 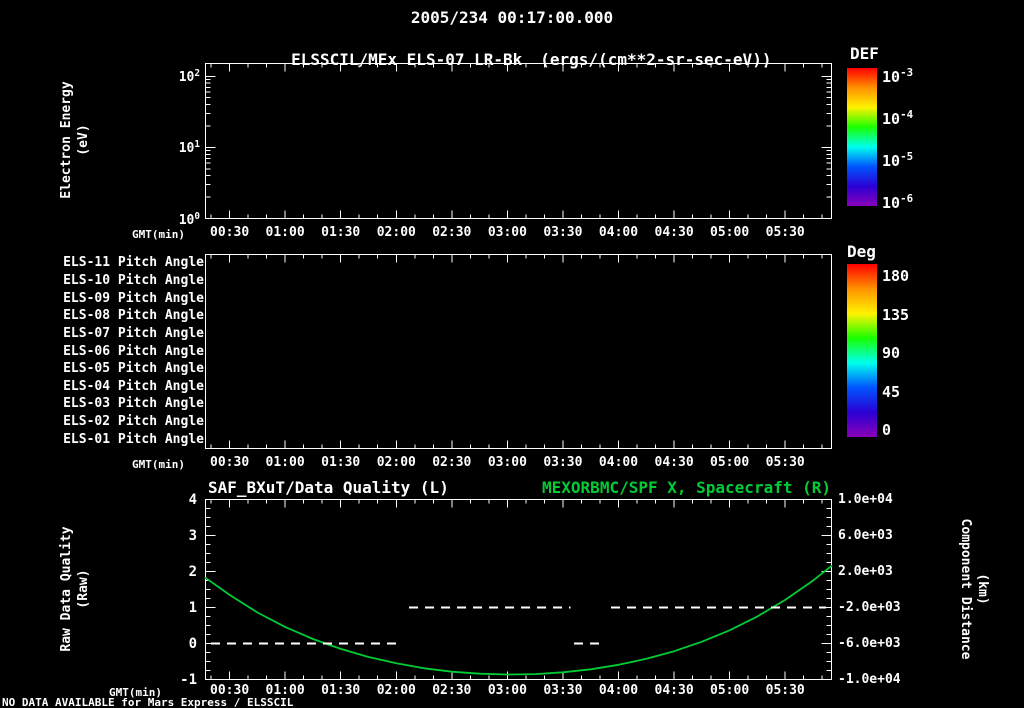 I want to click on left-series-title: SAF_BXuT/Data Quality (L), so click(x=328, y=487).